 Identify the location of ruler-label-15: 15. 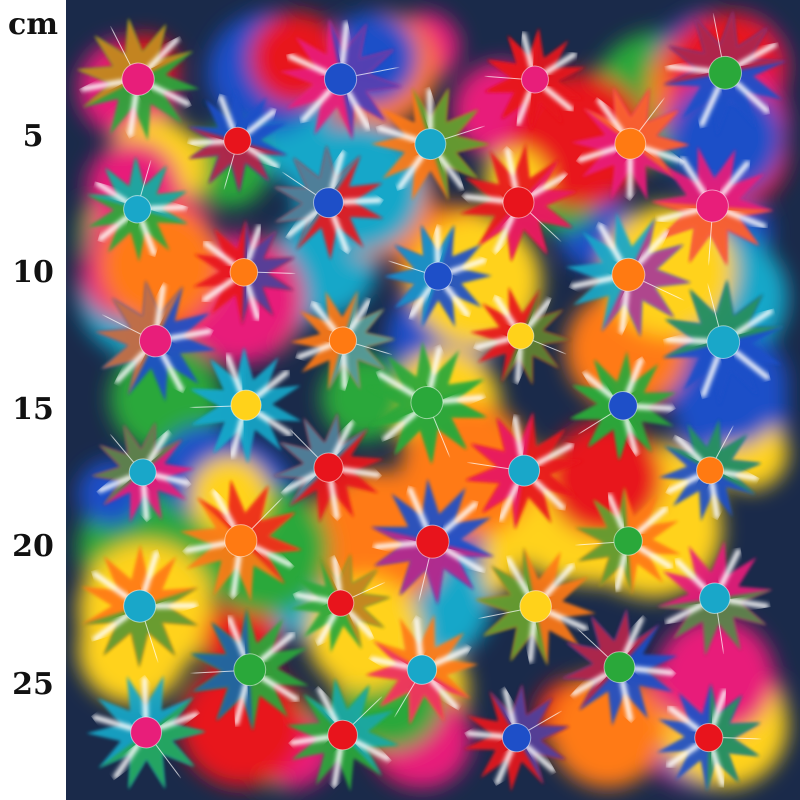
(33, 409).